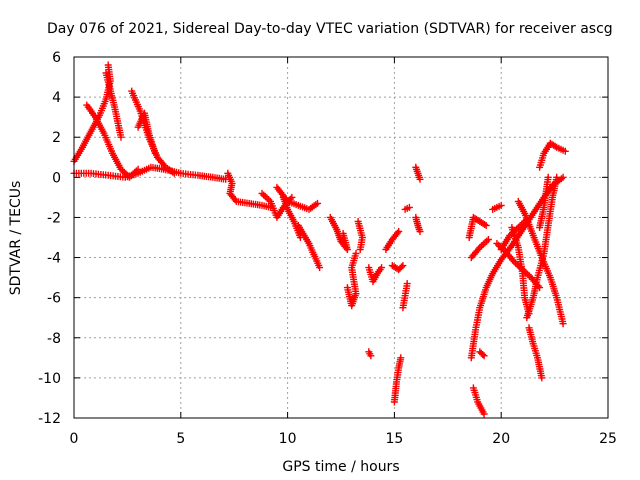  I want to click on x-tick-labels: 0 5 10 15 20 25, so click(343, 439).